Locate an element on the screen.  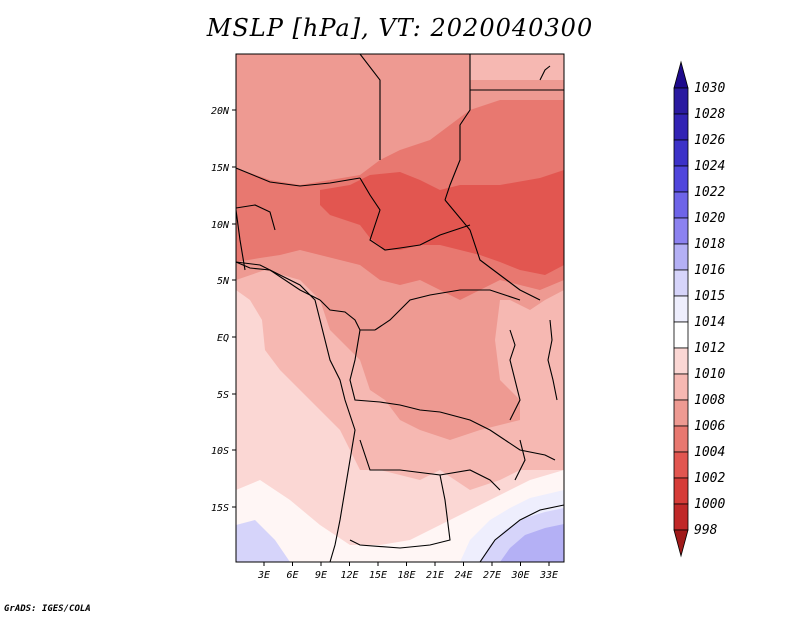
colorbar-label: 1000 is located at coordinates (709, 504).